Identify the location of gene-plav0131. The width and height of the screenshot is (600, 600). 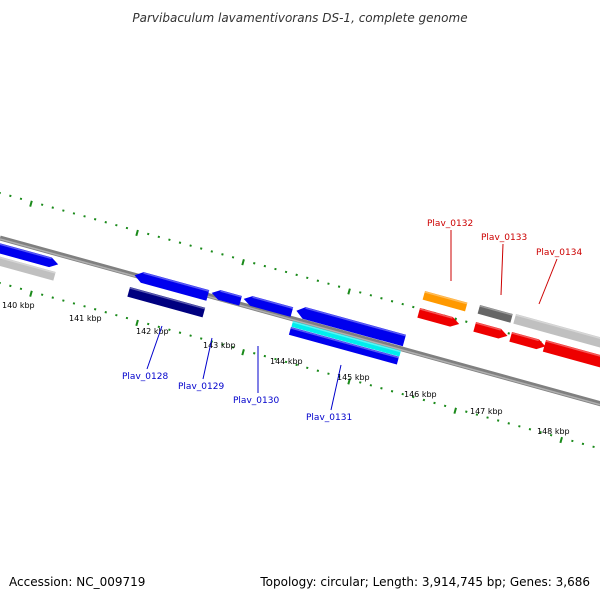
(351, 327).